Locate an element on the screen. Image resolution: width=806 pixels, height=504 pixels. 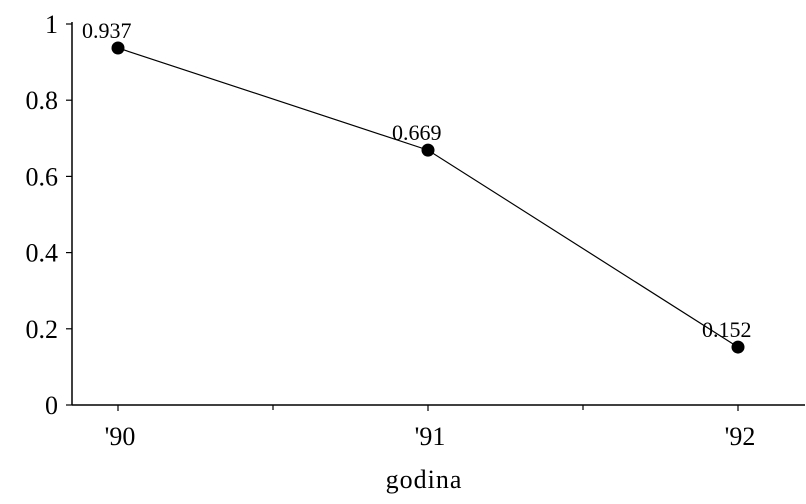
y-tick-label: 0 is located at coordinates (51, 405).